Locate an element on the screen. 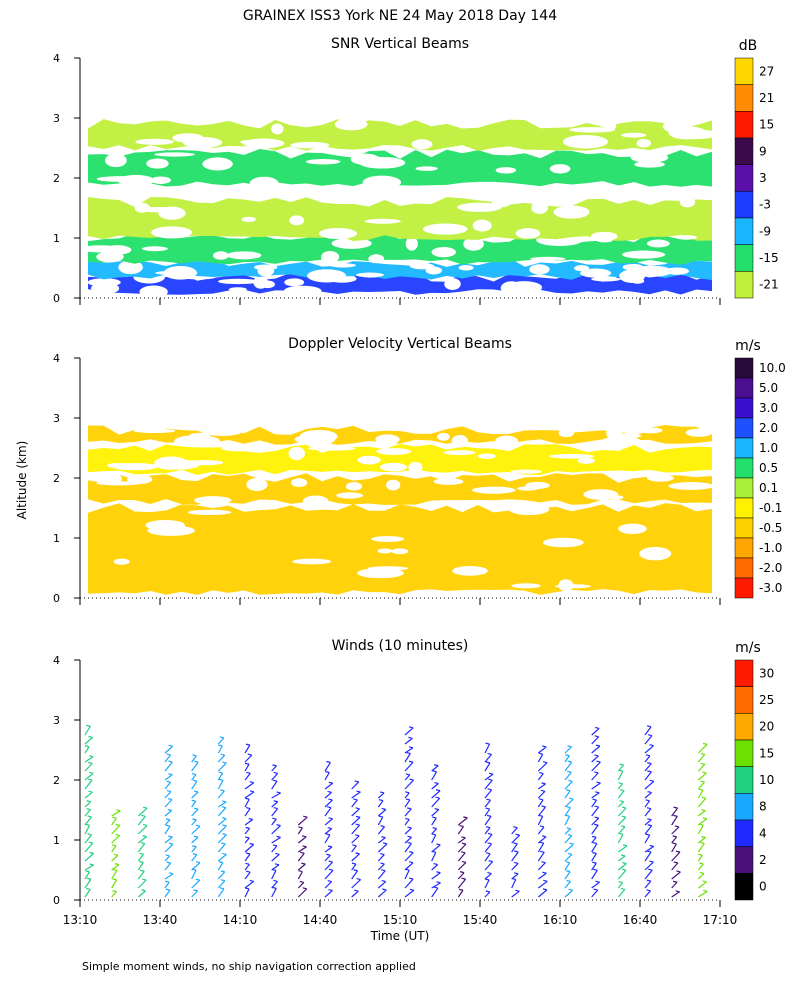  x-tick-label: 16:10 is located at coordinates (560, 920).